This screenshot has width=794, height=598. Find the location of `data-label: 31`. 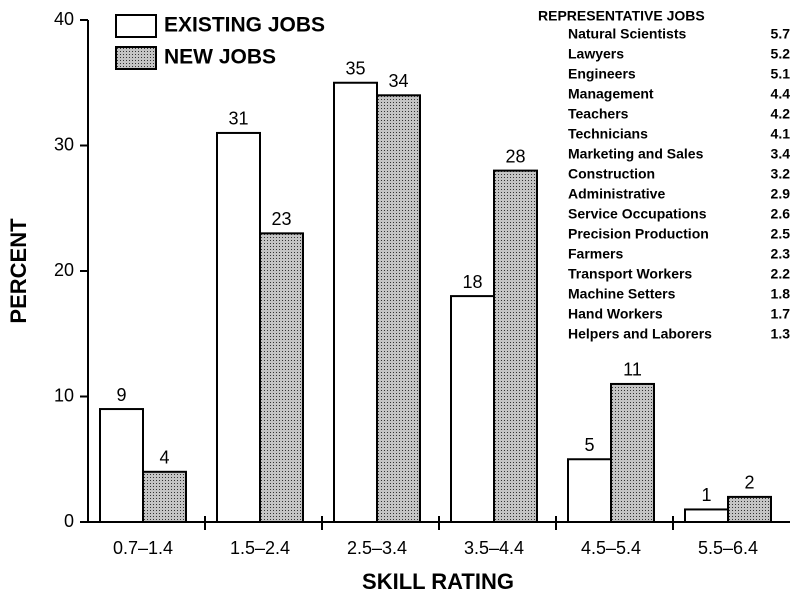

data-label: 31 is located at coordinates (238, 119).